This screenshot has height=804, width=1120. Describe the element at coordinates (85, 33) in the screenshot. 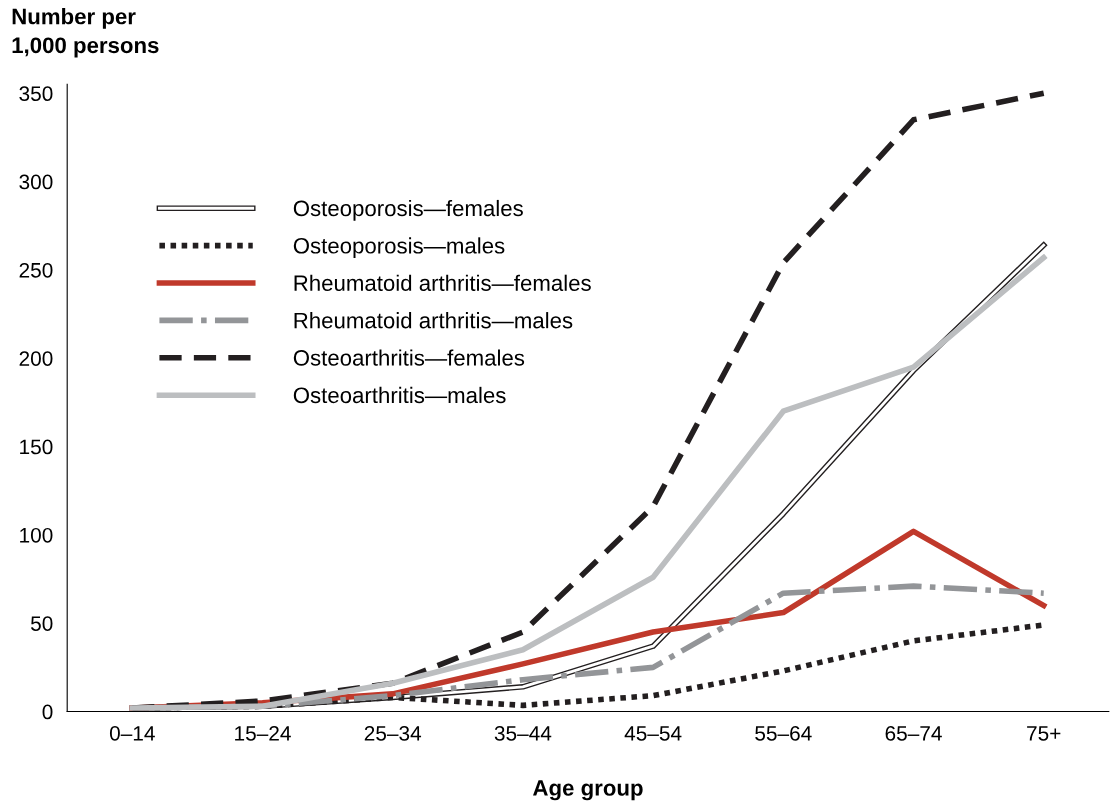

I see `y-axis-title: Number per 1,000 persons` at that location.